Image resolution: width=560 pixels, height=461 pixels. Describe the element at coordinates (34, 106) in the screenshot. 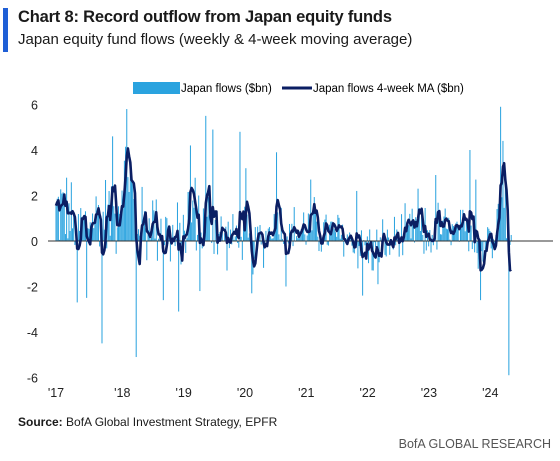

I see `y-tick-label: 6` at that location.